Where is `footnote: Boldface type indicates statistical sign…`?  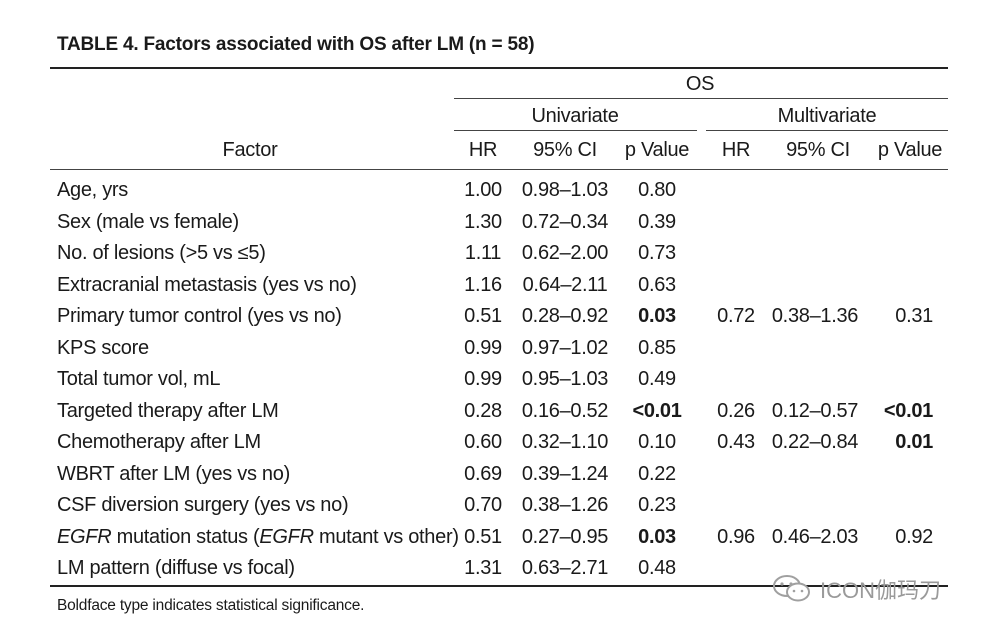
footnote: Boldface type indicates statistical sign… is located at coordinates (211, 605).